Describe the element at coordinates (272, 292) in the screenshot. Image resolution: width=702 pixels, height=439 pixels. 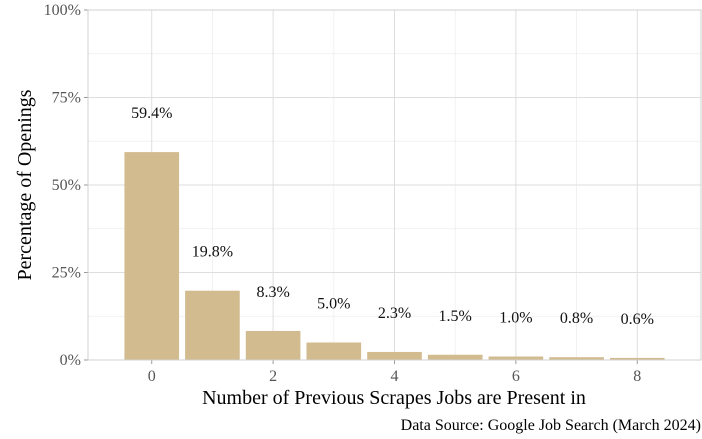
I see `data-label-2: 8.3%` at that location.